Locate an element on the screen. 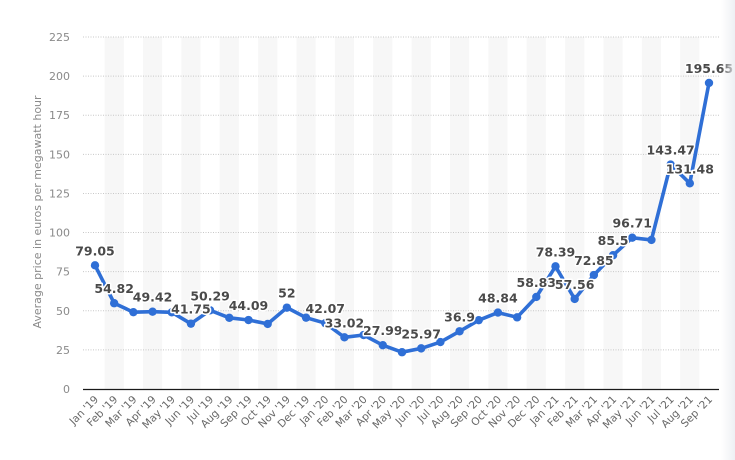 The width and height of the screenshot is (735, 460). data-label-halo: 25.97 is located at coordinates (421, 333).